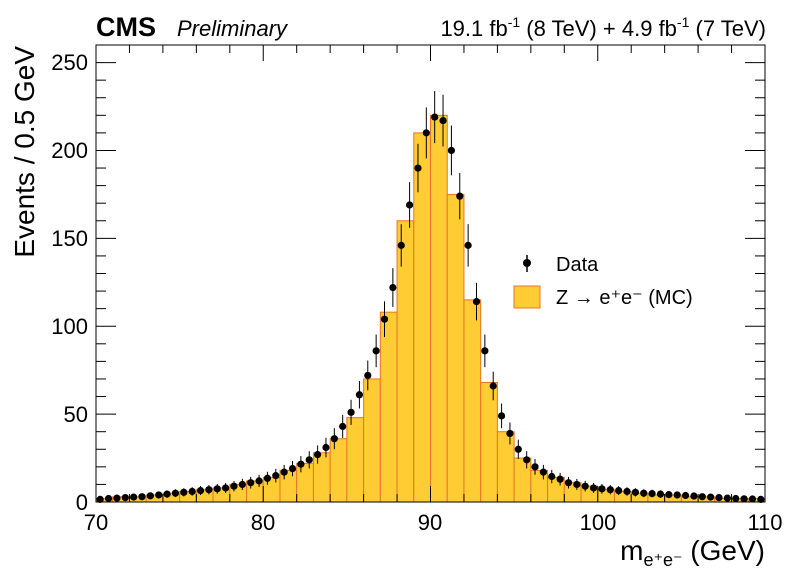 The width and height of the screenshot is (796, 577). I want to click on lumi-8tev-energy: (8 TeV) + 4.9 fb, so click(598, 28).